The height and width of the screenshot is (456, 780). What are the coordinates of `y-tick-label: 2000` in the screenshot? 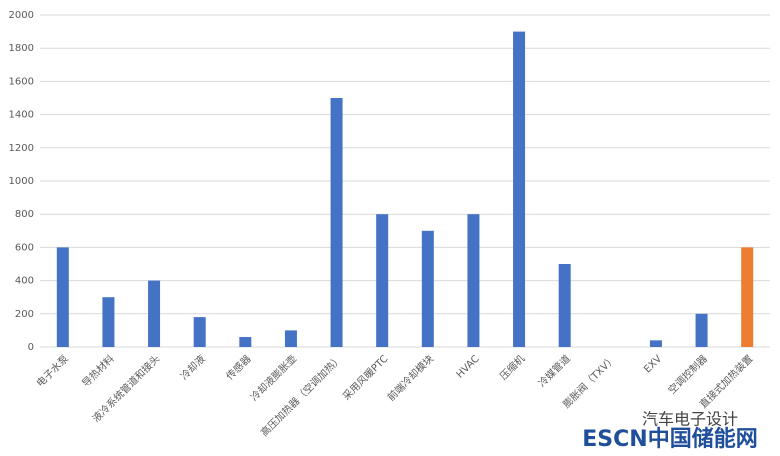 It's located at (21, 15).